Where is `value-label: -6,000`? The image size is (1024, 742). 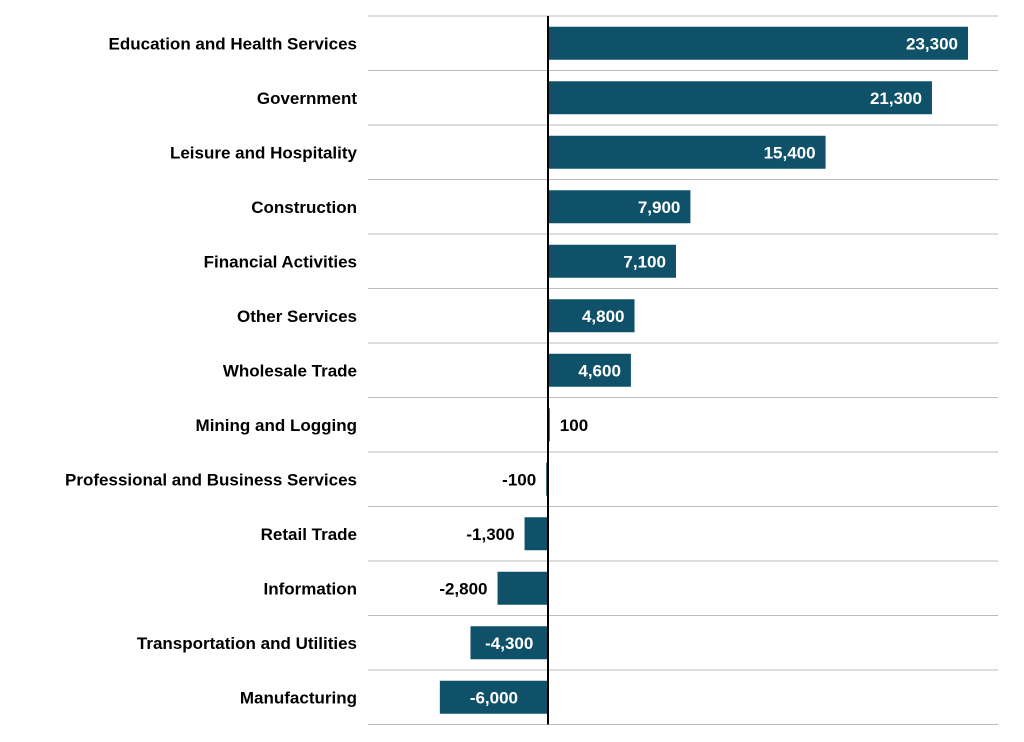 value-label: -6,000 is located at coordinates (494, 697).